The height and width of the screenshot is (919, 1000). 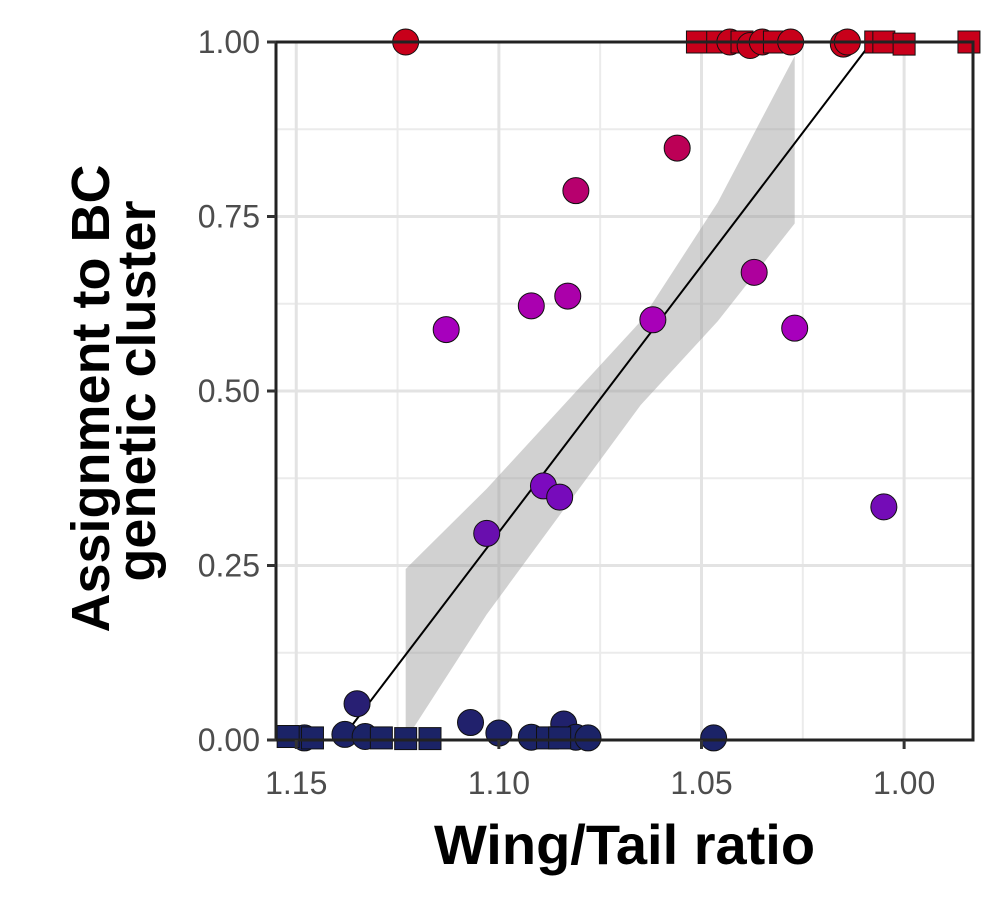 I want to click on x-axis-ticks, so click(x=600, y=744).